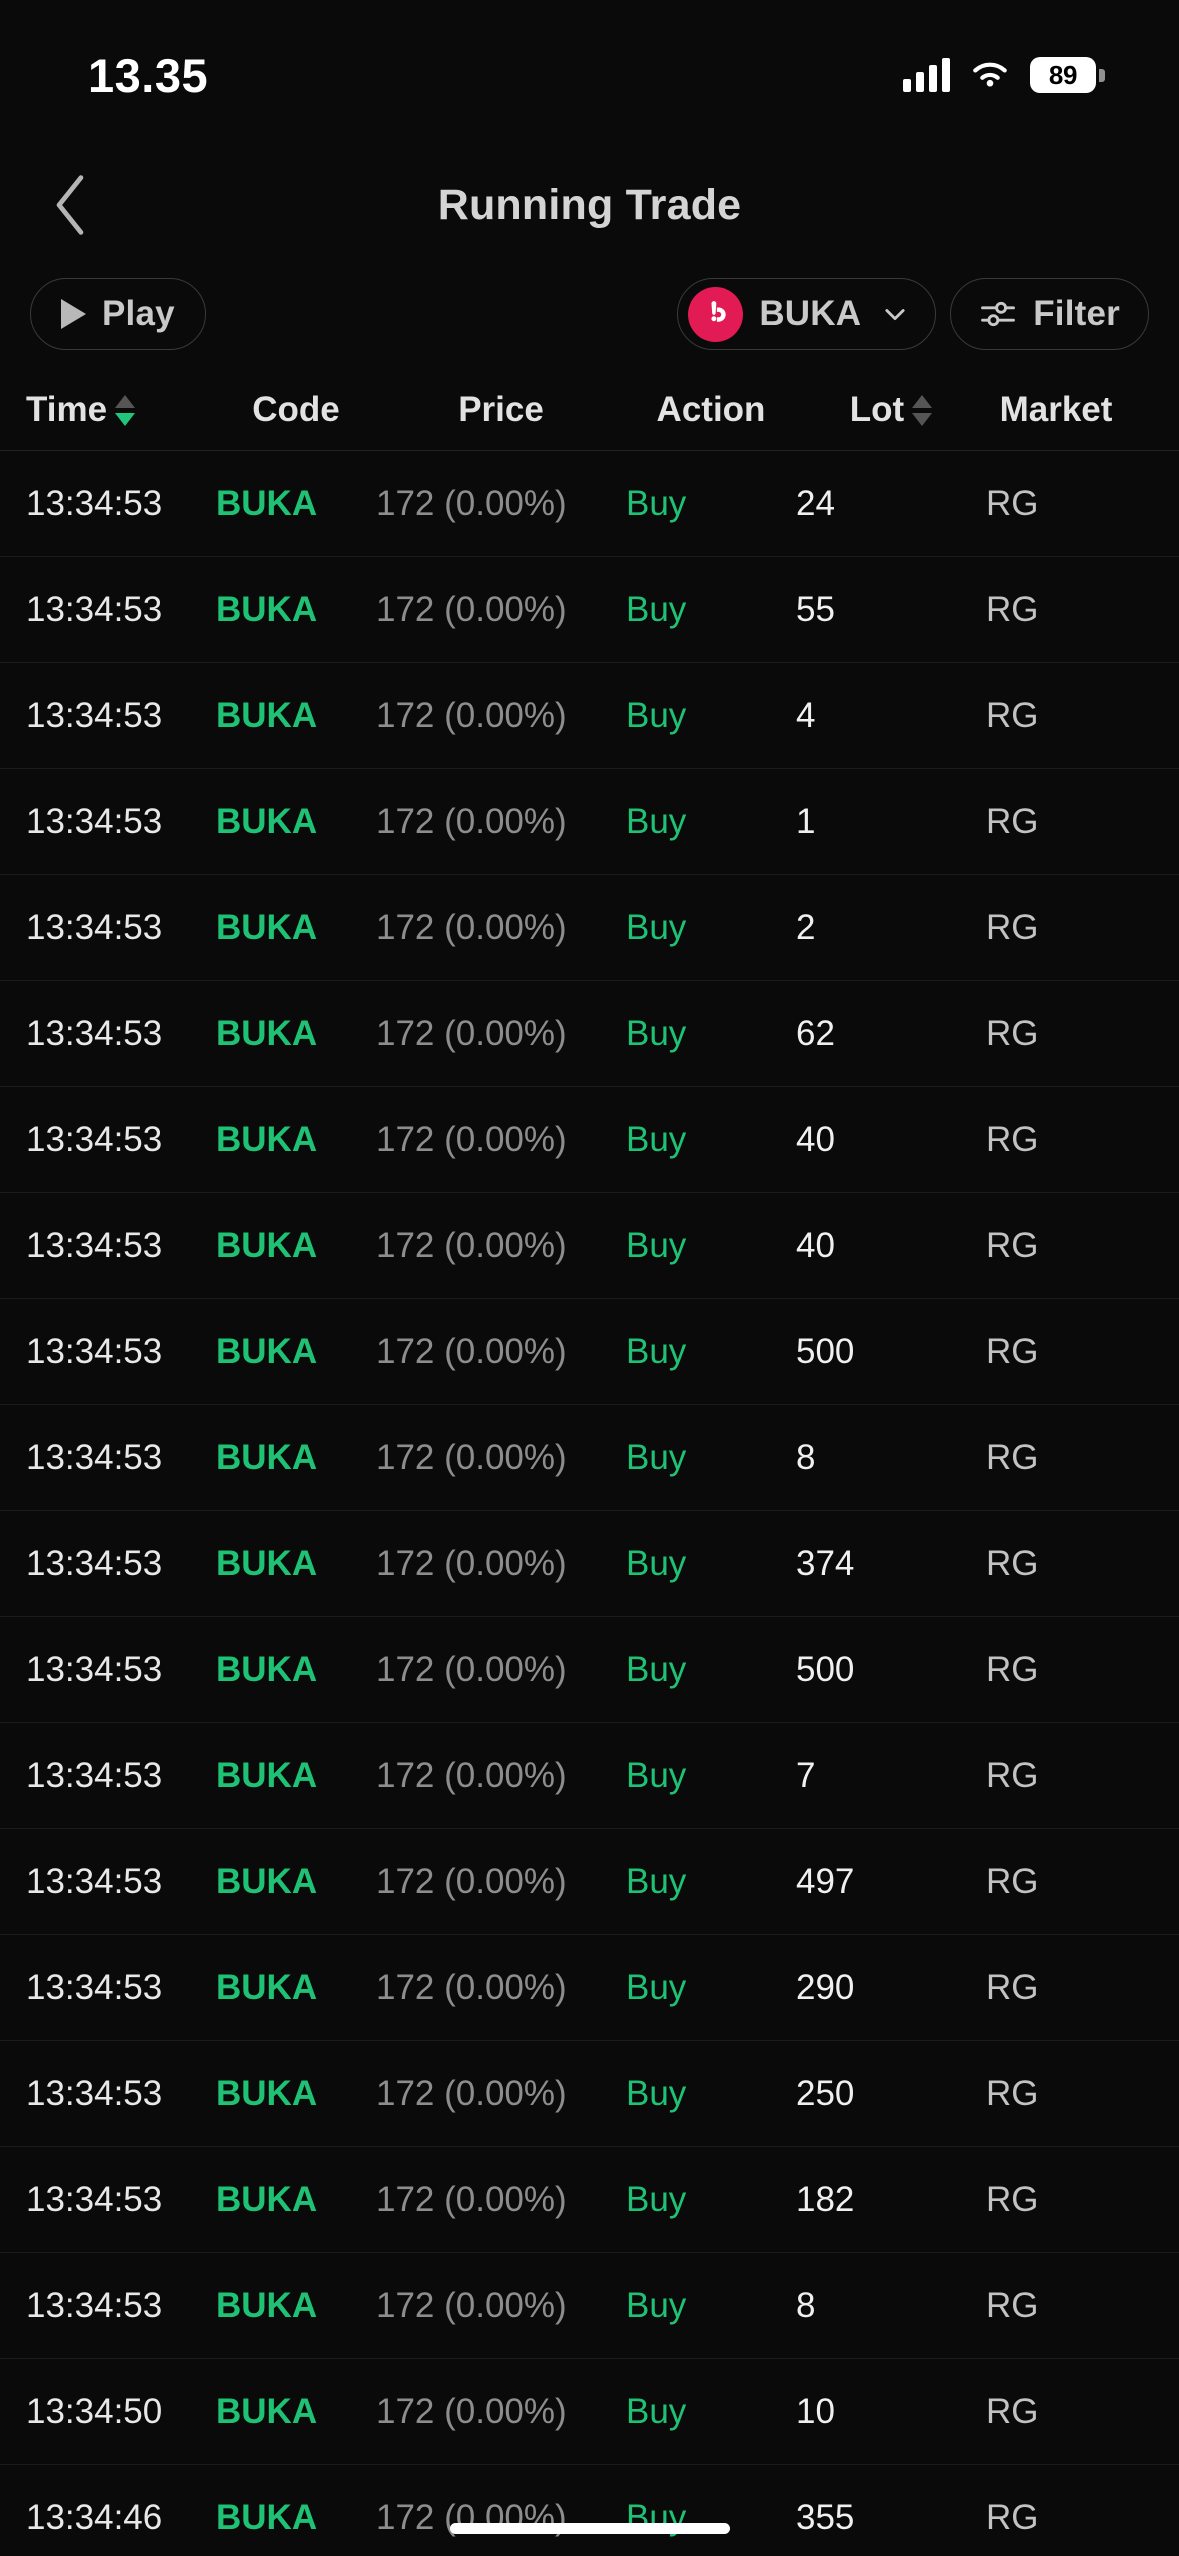  Describe the element at coordinates (1056, 410) in the screenshot. I see `column-header-market: Market` at that location.